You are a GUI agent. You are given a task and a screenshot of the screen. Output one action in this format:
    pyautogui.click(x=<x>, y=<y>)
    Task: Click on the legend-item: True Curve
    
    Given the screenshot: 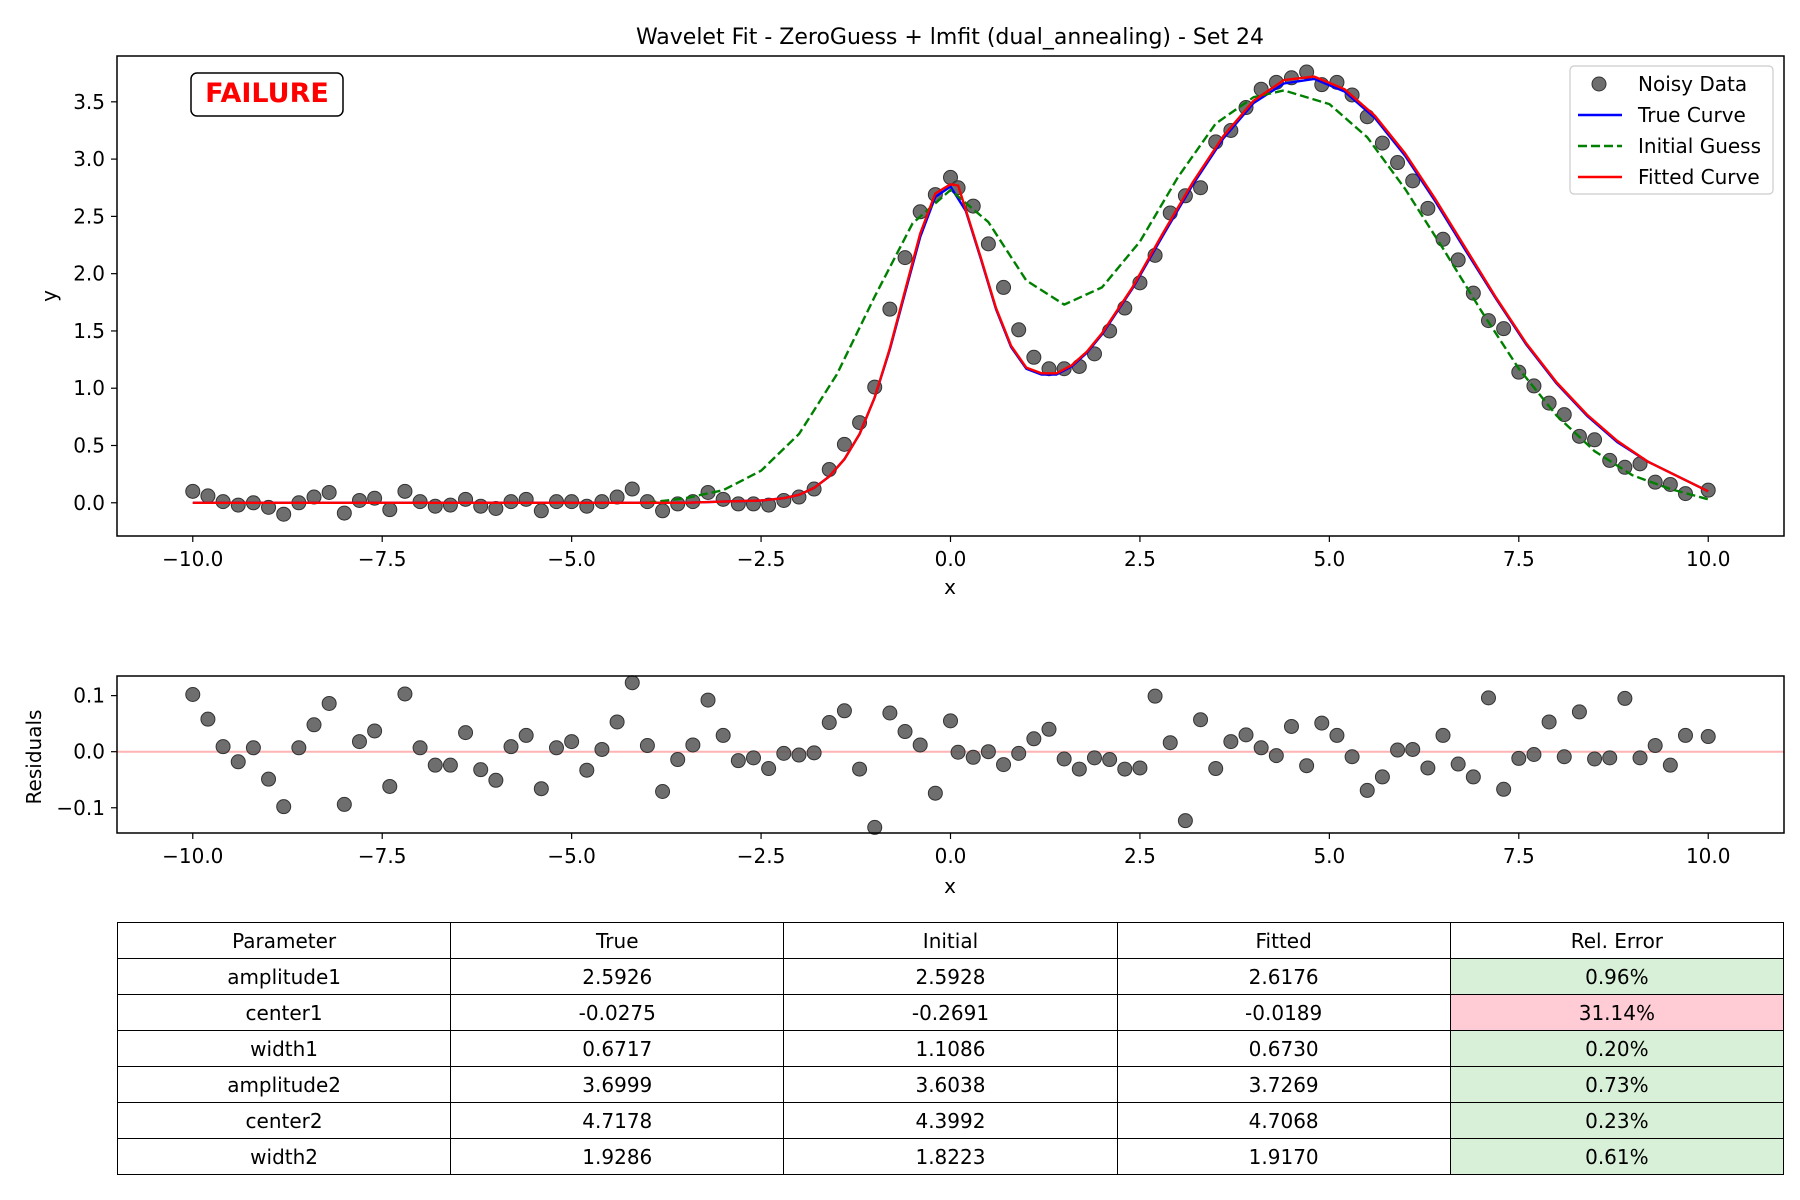 What is the action you would take?
    pyautogui.click(x=1662, y=115)
    